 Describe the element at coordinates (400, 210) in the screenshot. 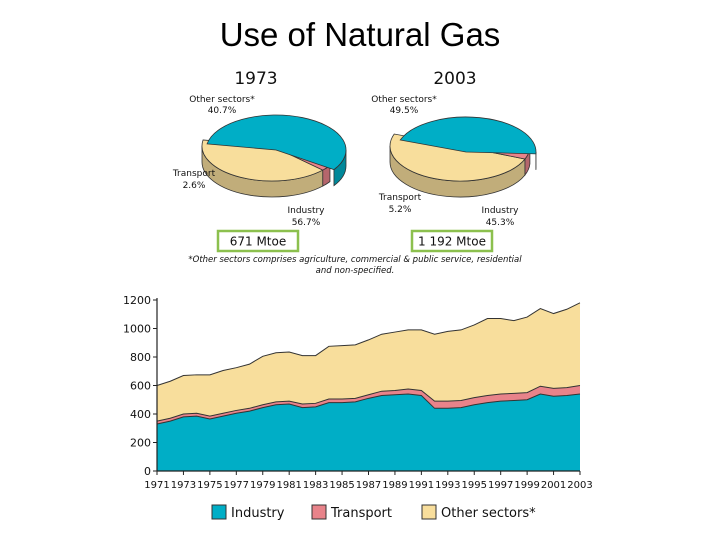

I see `pie-pct-transport: 5.2%` at that location.